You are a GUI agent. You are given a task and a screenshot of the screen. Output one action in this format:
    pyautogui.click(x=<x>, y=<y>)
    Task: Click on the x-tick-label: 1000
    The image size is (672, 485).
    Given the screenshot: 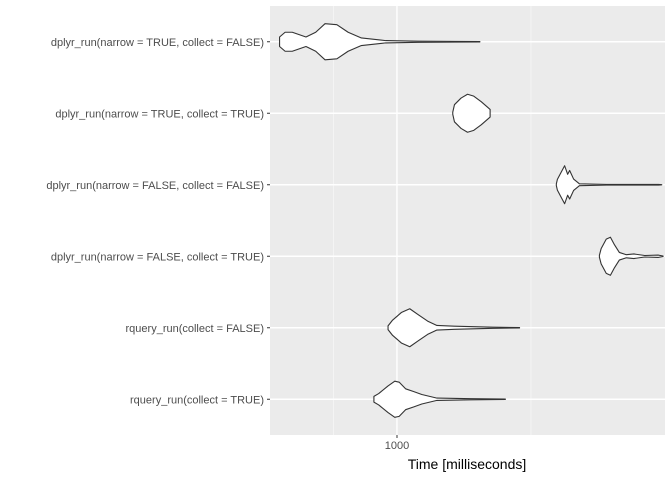 What is the action you would take?
    pyautogui.click(x=397, y=446)
    